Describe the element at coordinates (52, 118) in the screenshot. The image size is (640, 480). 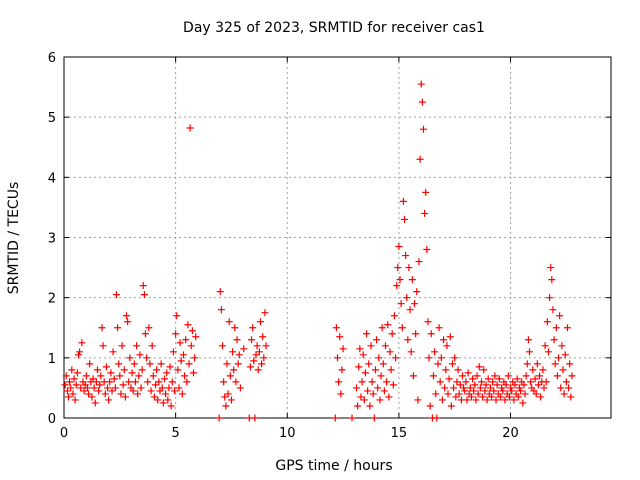
I see `y-tick-label: 5` at that location.